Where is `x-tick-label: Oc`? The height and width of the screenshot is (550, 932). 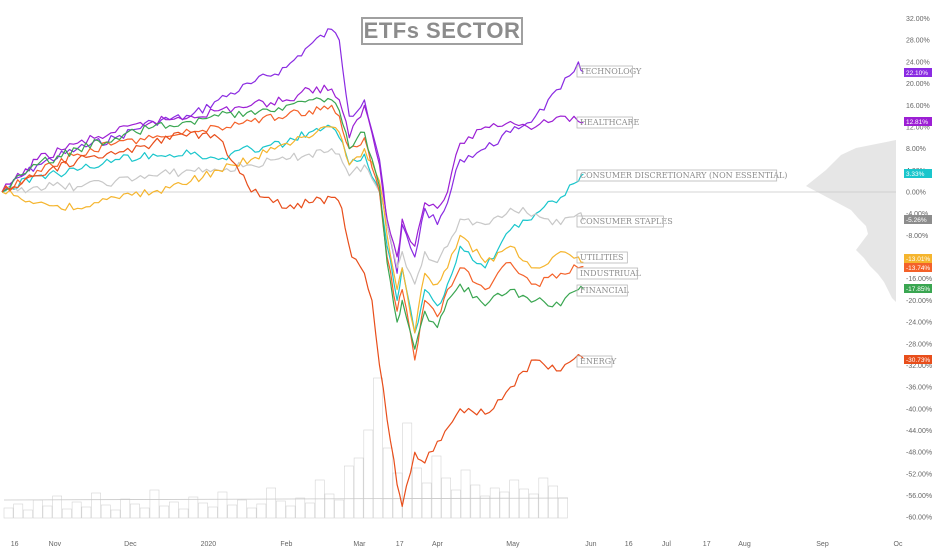
x-tick-label: Oc is located at coordinates (898, 544).